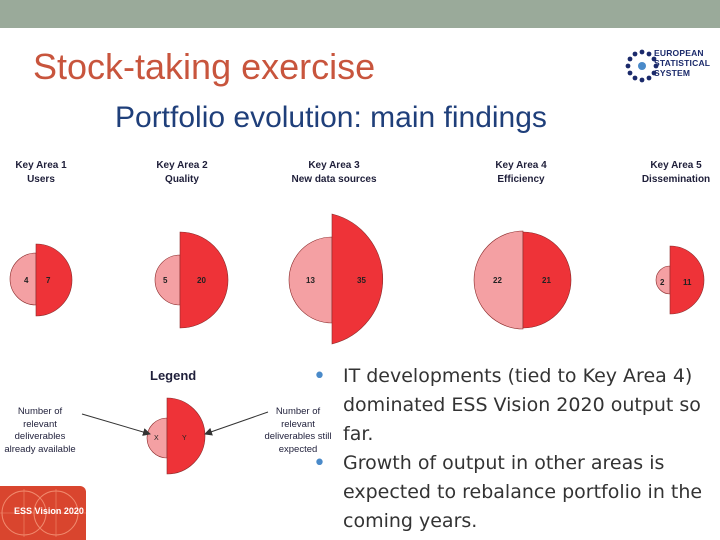 The image size is (720, 540). I want to click on ess-vision-circles-icon, so click(43, 513).